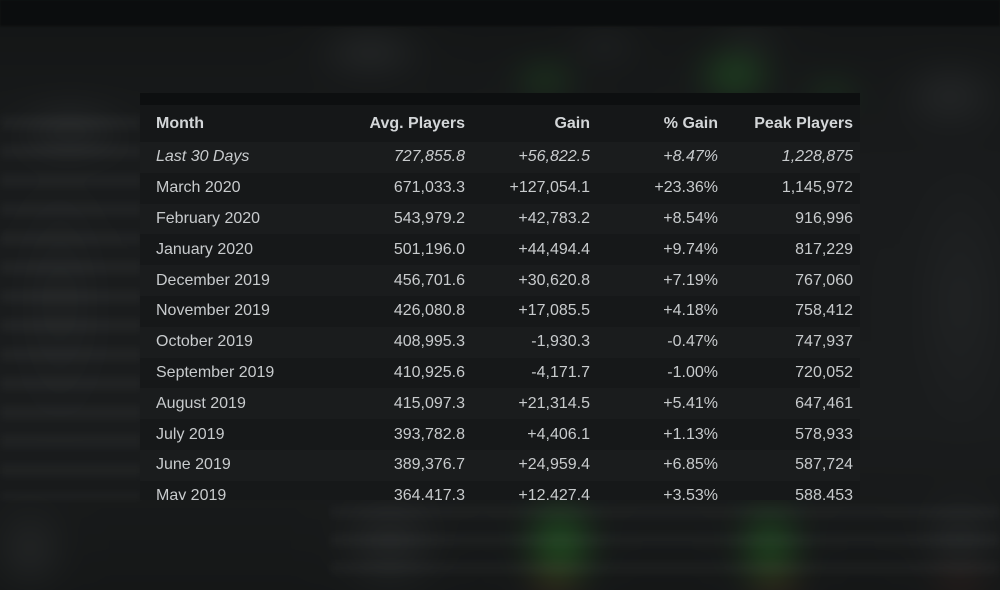  Describe the element at coordinates (500, 434) in the screenshot. I see `table-row: July 2019 393,782.8 +4,406.1 +1.13% 578,933` at that location.